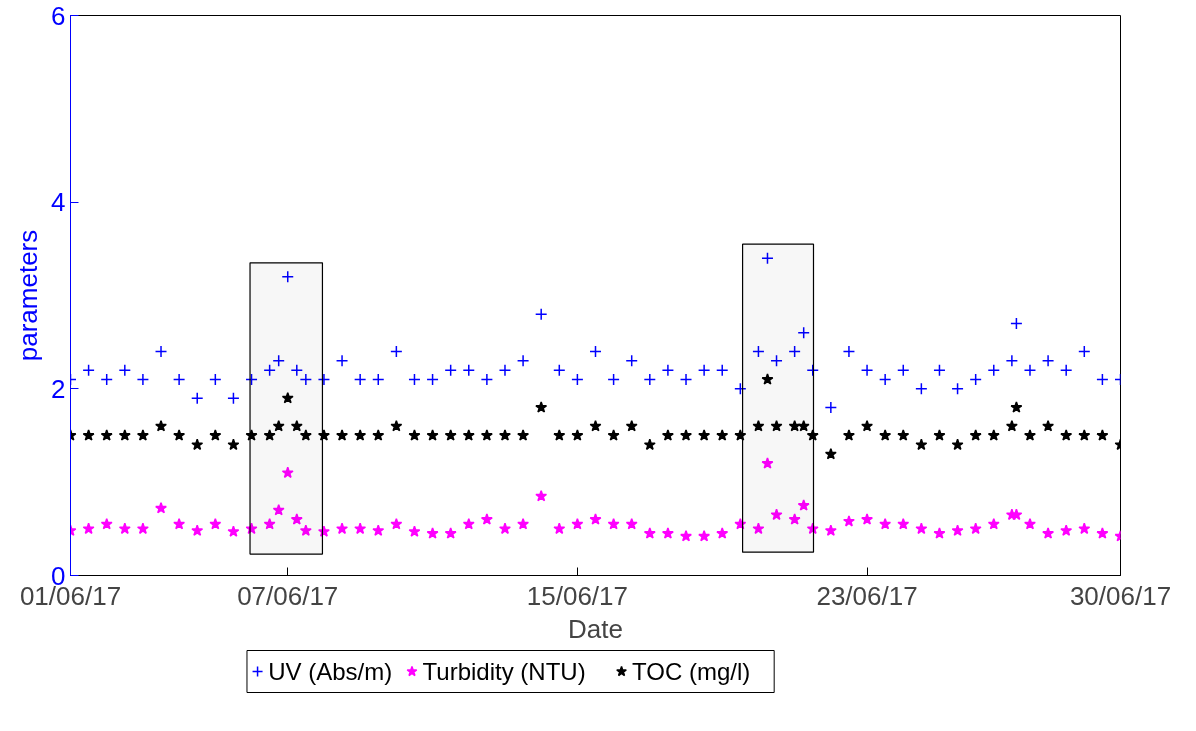 The height and width of the screenshot is (731, 1196). I want to click on y-axis-title: parameters, so click(28, 295).